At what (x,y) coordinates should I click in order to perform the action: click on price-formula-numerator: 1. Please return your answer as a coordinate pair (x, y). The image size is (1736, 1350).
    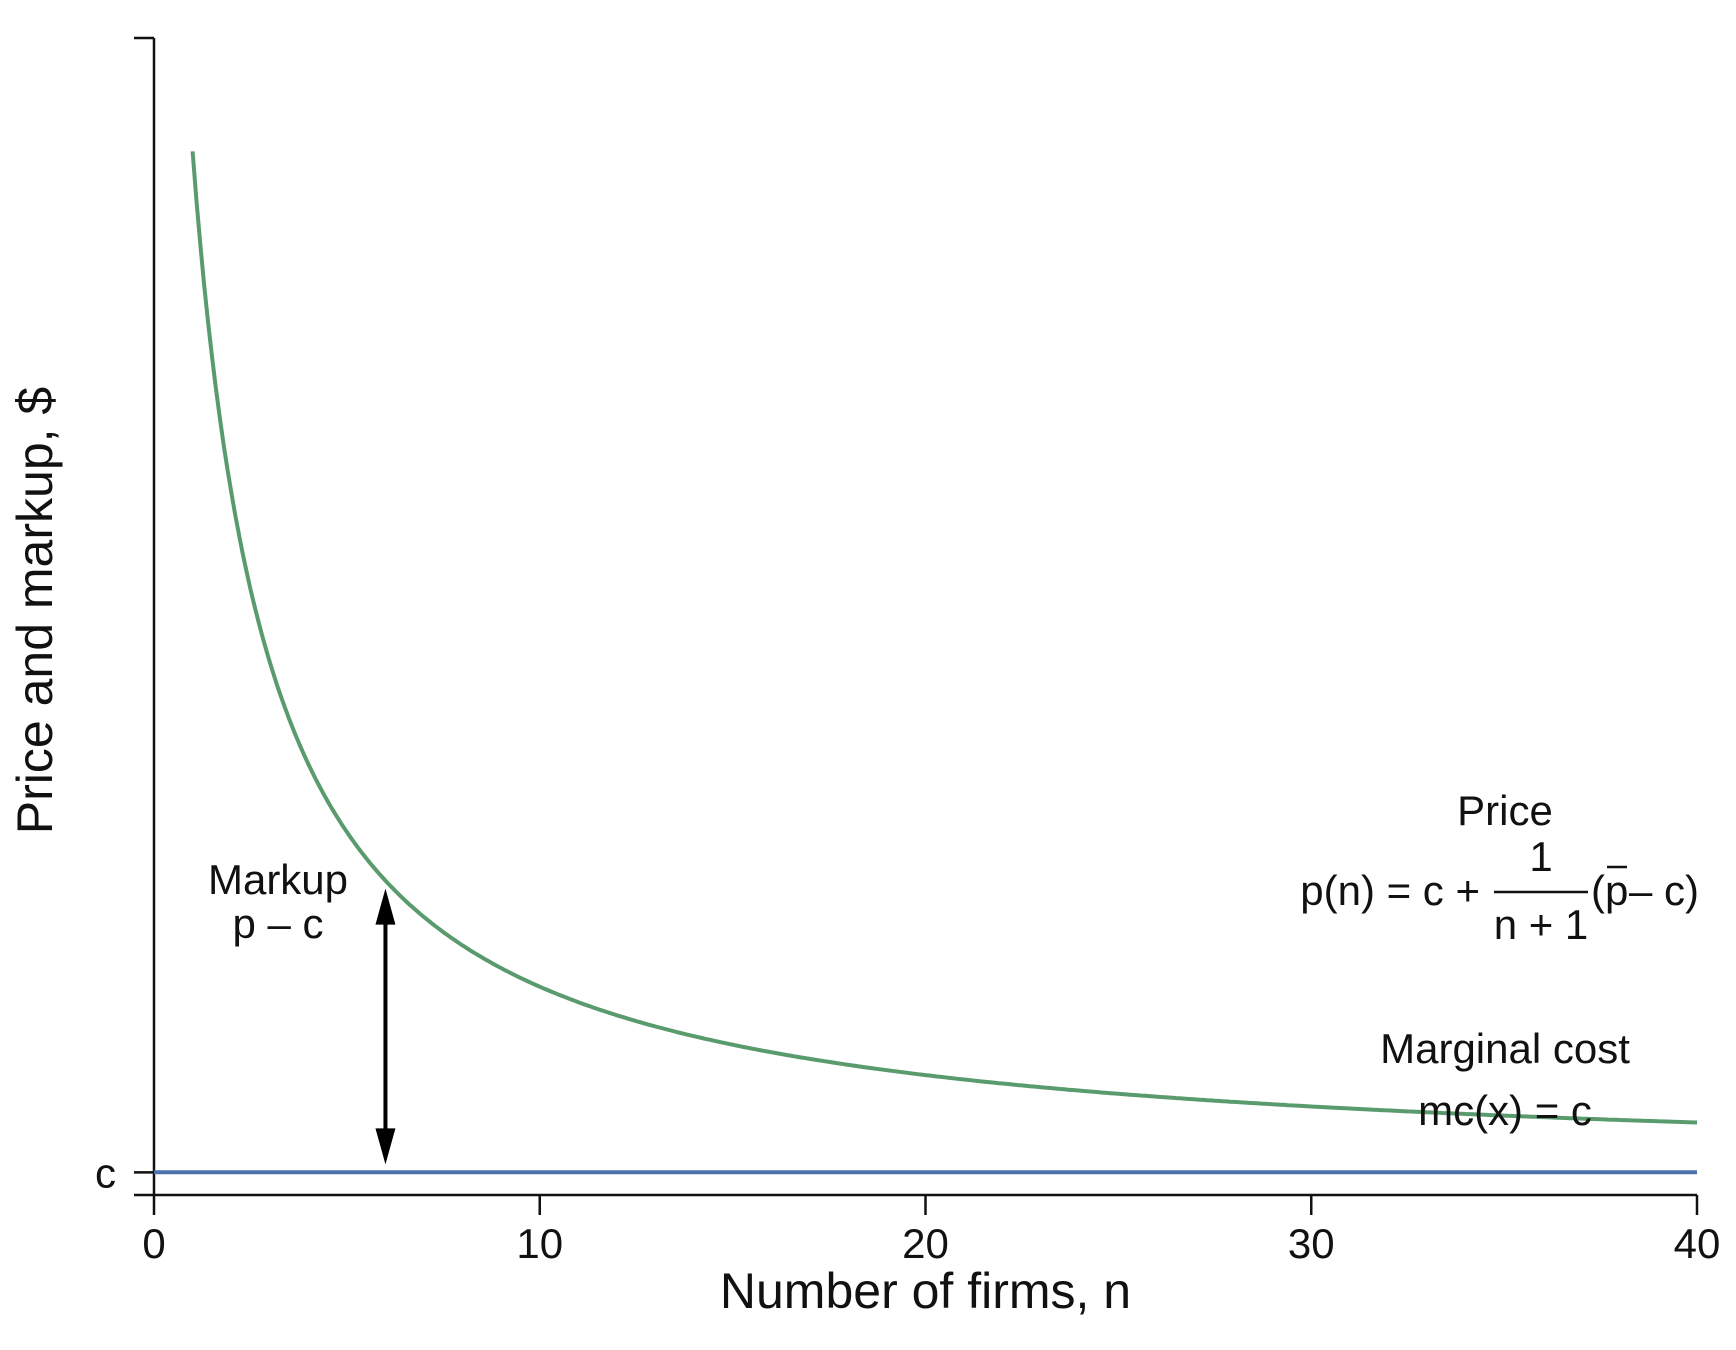
    Looking at the image, I should click on (1540, 856).